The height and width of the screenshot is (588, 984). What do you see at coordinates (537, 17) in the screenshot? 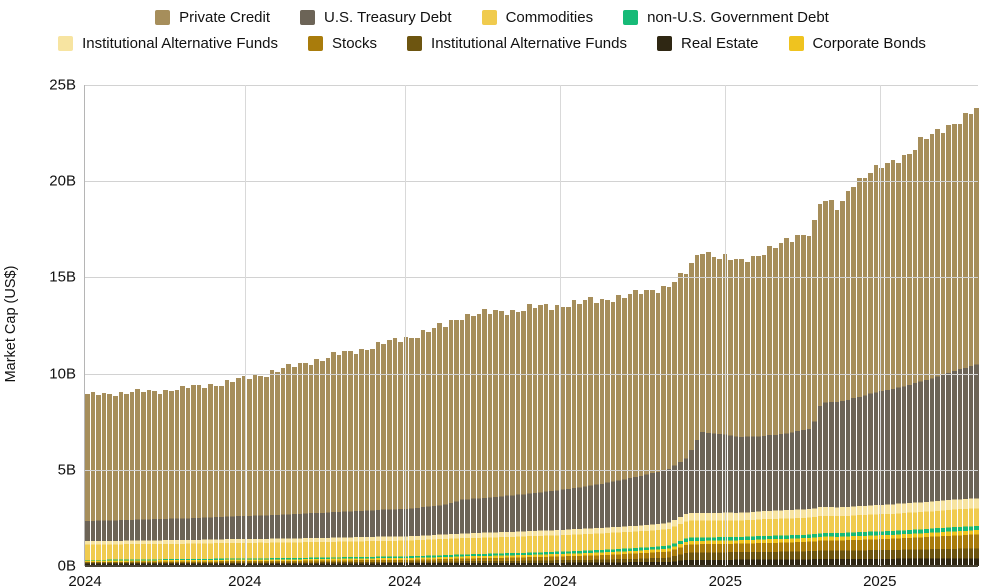
I see `legend-item-commodities: Commodities` at bounding box center [537, 17].